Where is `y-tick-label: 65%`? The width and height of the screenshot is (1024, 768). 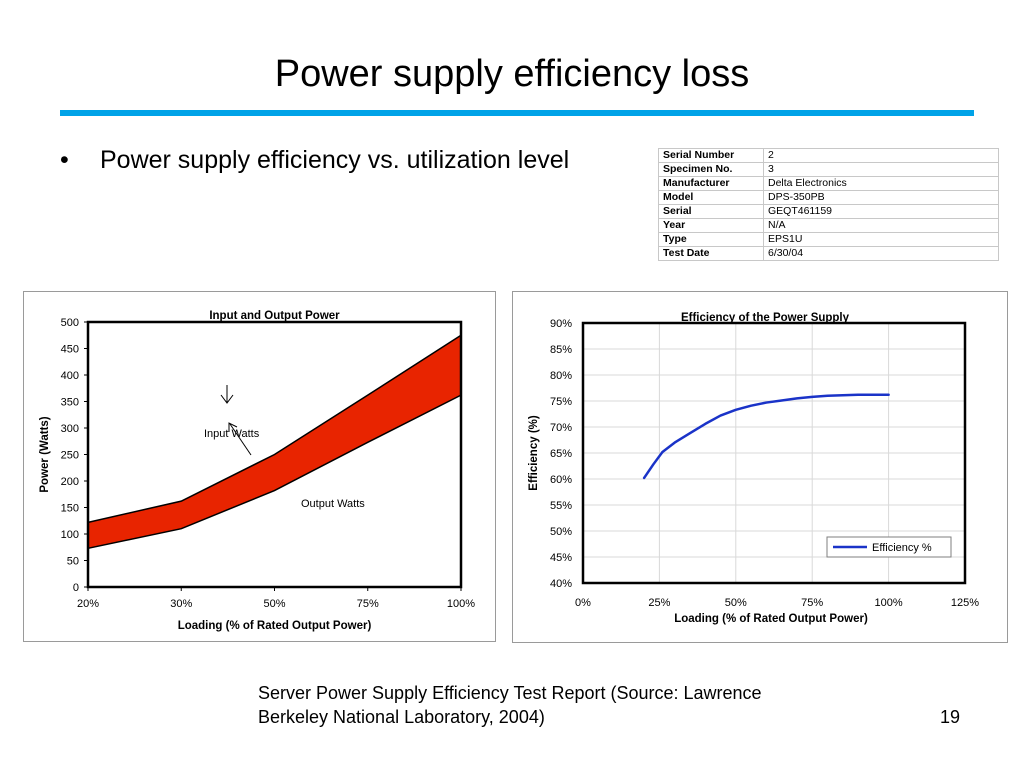 y-tick-label: 65% is located at coordinates (561, 454).